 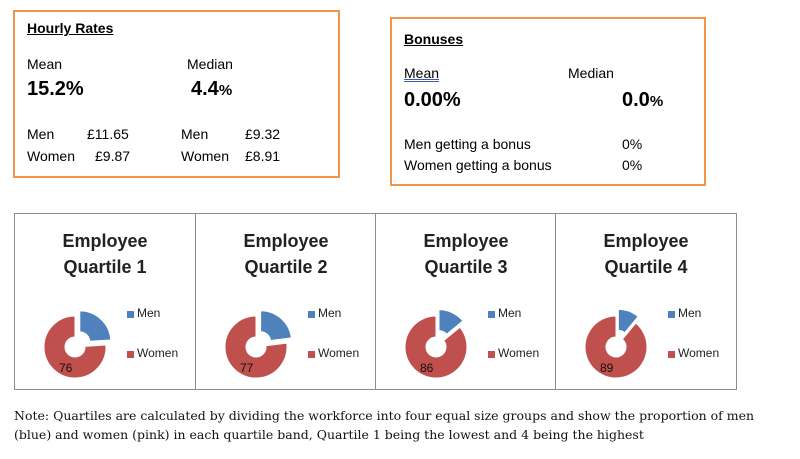 What do you see at coordinates (105, 301) in the screenshot?
I see `quartile-1-chart: Employee Quartile 1 76 Men Women` at bounding box center [105, 301].